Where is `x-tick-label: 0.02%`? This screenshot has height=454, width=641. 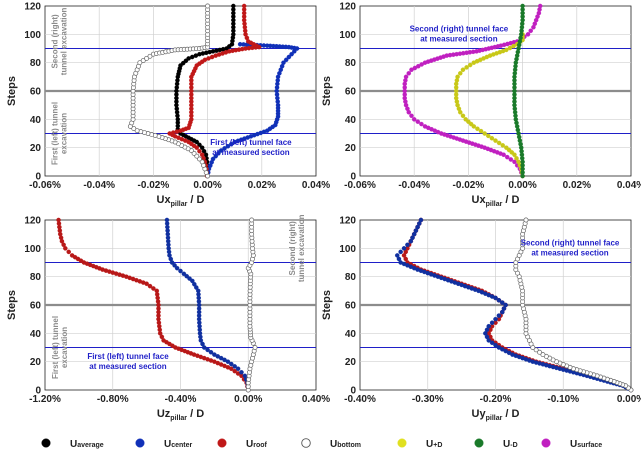 x-tick-label: 0.02% is located at coordinates (262, 185).